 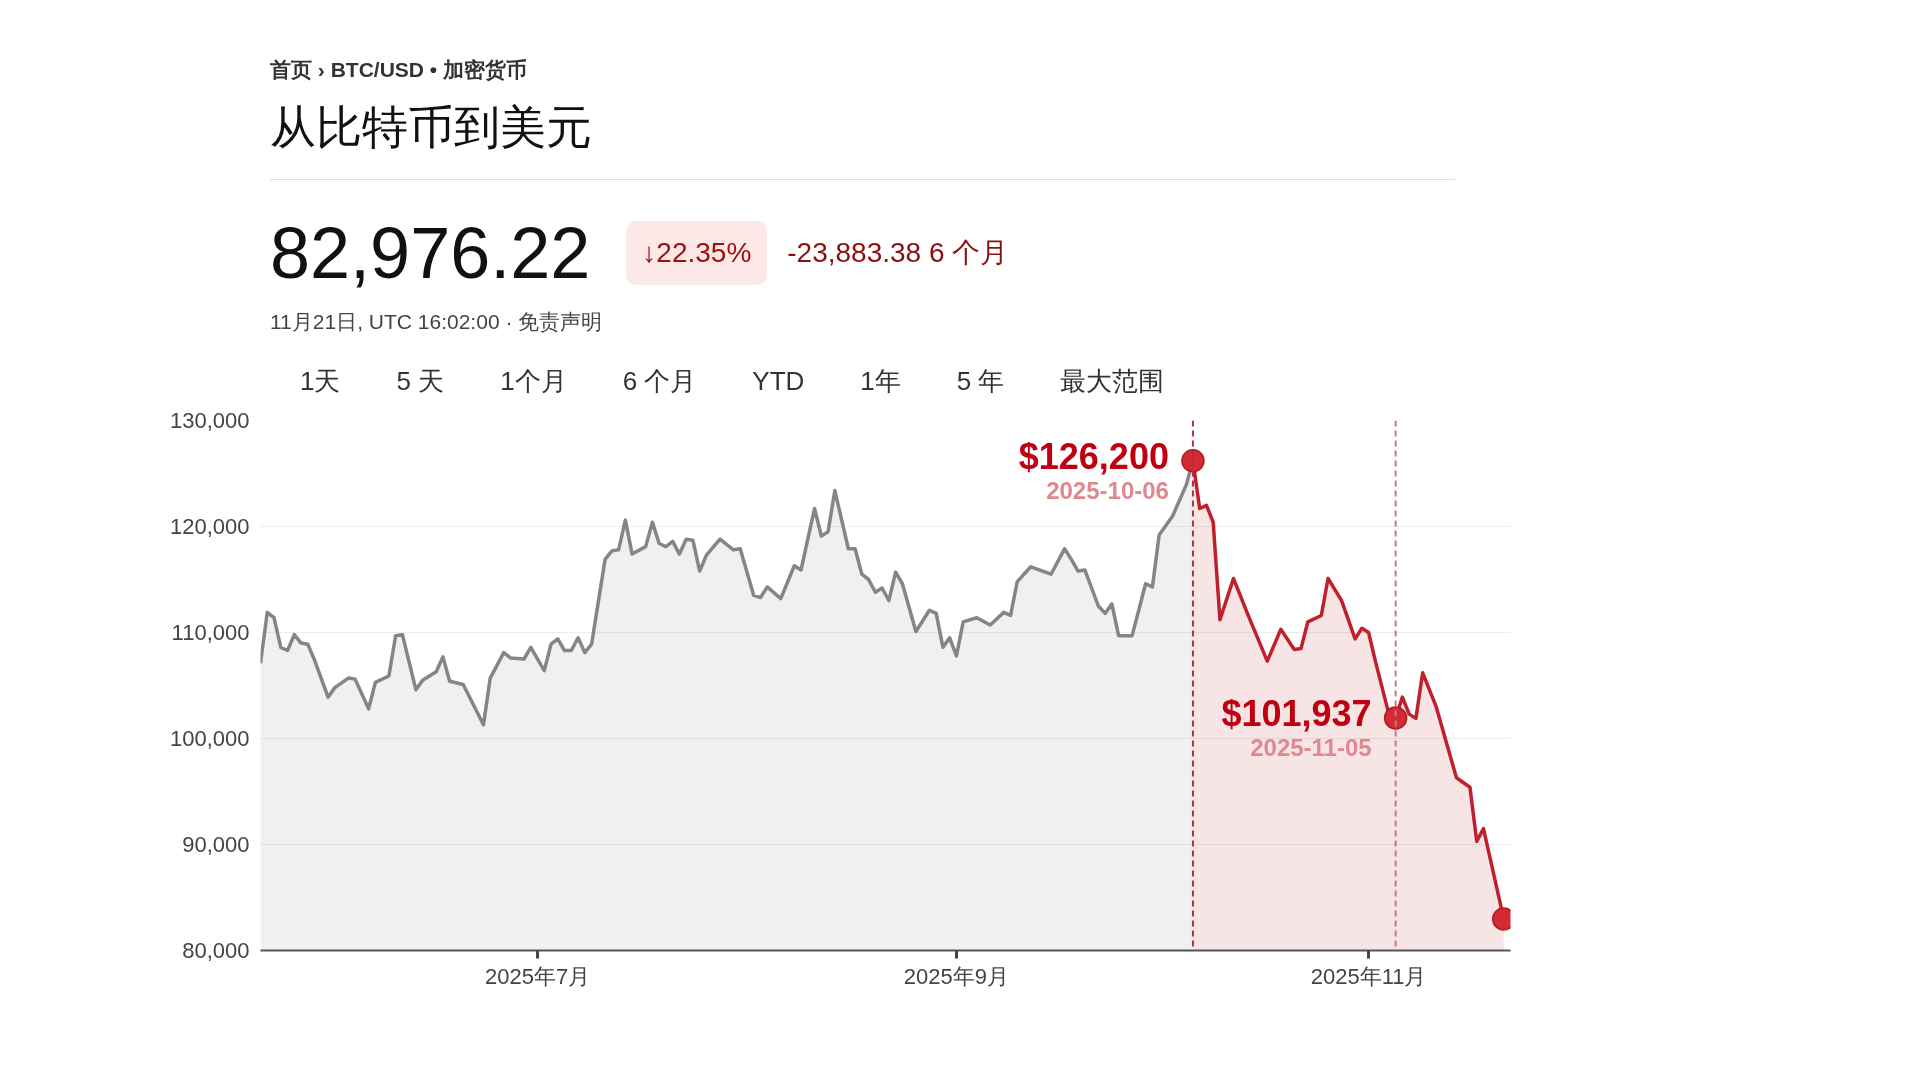 What do you see at coordinates (1107, 491) in the screenshot?
I see `annotation: 2025-10-06` at bounding box center [1107, 491].